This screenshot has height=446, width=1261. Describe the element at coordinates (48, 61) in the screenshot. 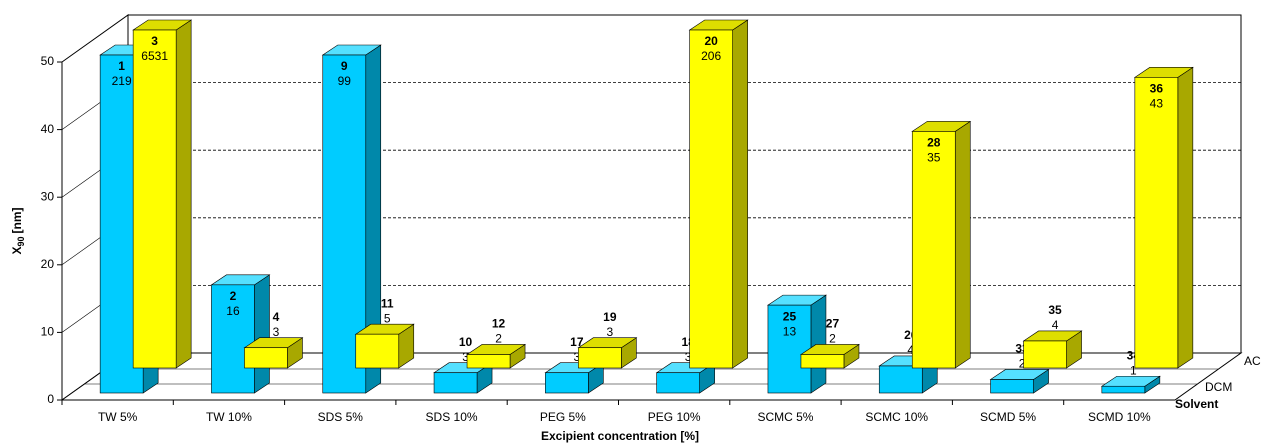

I see `y-tick-label: 50` at that location.